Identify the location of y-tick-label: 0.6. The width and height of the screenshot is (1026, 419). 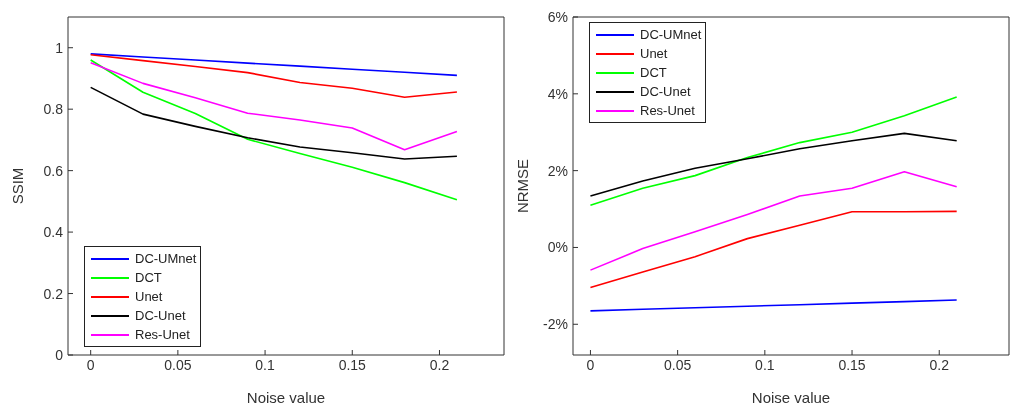
(53, 170).